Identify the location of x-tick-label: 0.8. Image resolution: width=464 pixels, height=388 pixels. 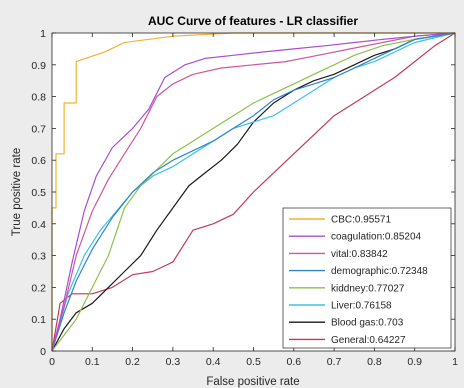
(374, 362).